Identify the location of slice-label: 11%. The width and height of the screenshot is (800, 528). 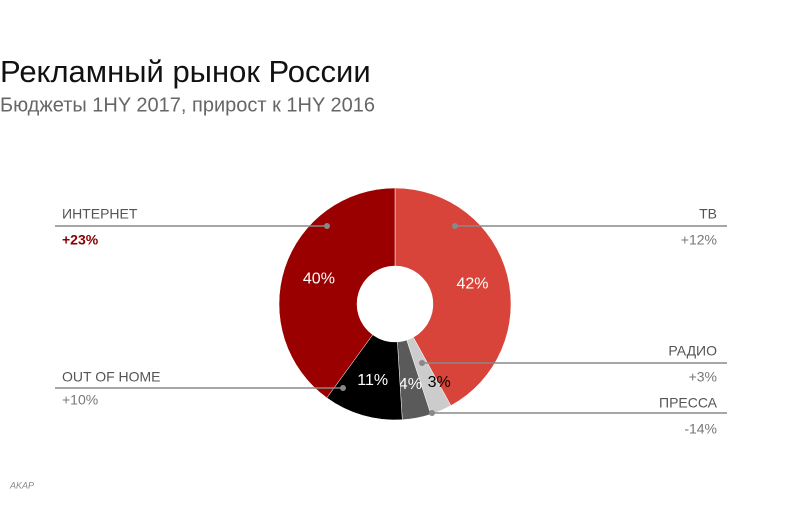
(372, 380).